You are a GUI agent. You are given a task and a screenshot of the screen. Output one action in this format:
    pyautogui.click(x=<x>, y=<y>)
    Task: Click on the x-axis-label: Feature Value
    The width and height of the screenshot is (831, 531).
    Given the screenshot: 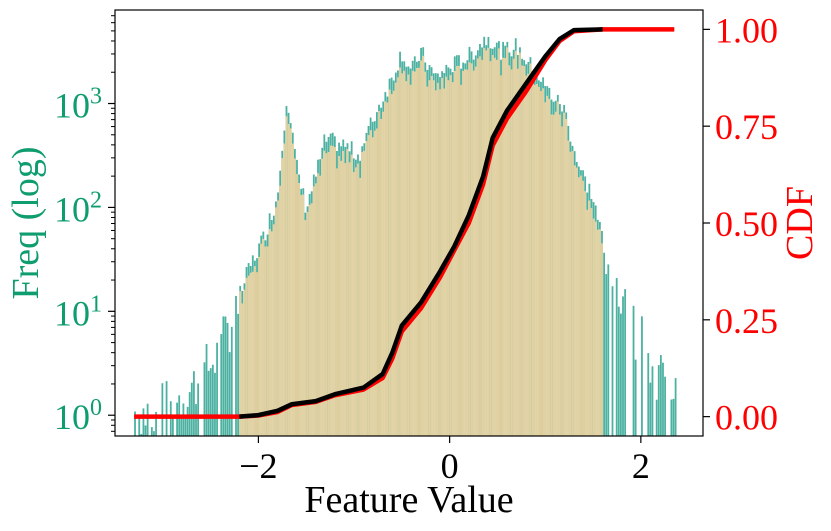 What is the action you would take?
    pyautogui.click(x=408, y=500)
    